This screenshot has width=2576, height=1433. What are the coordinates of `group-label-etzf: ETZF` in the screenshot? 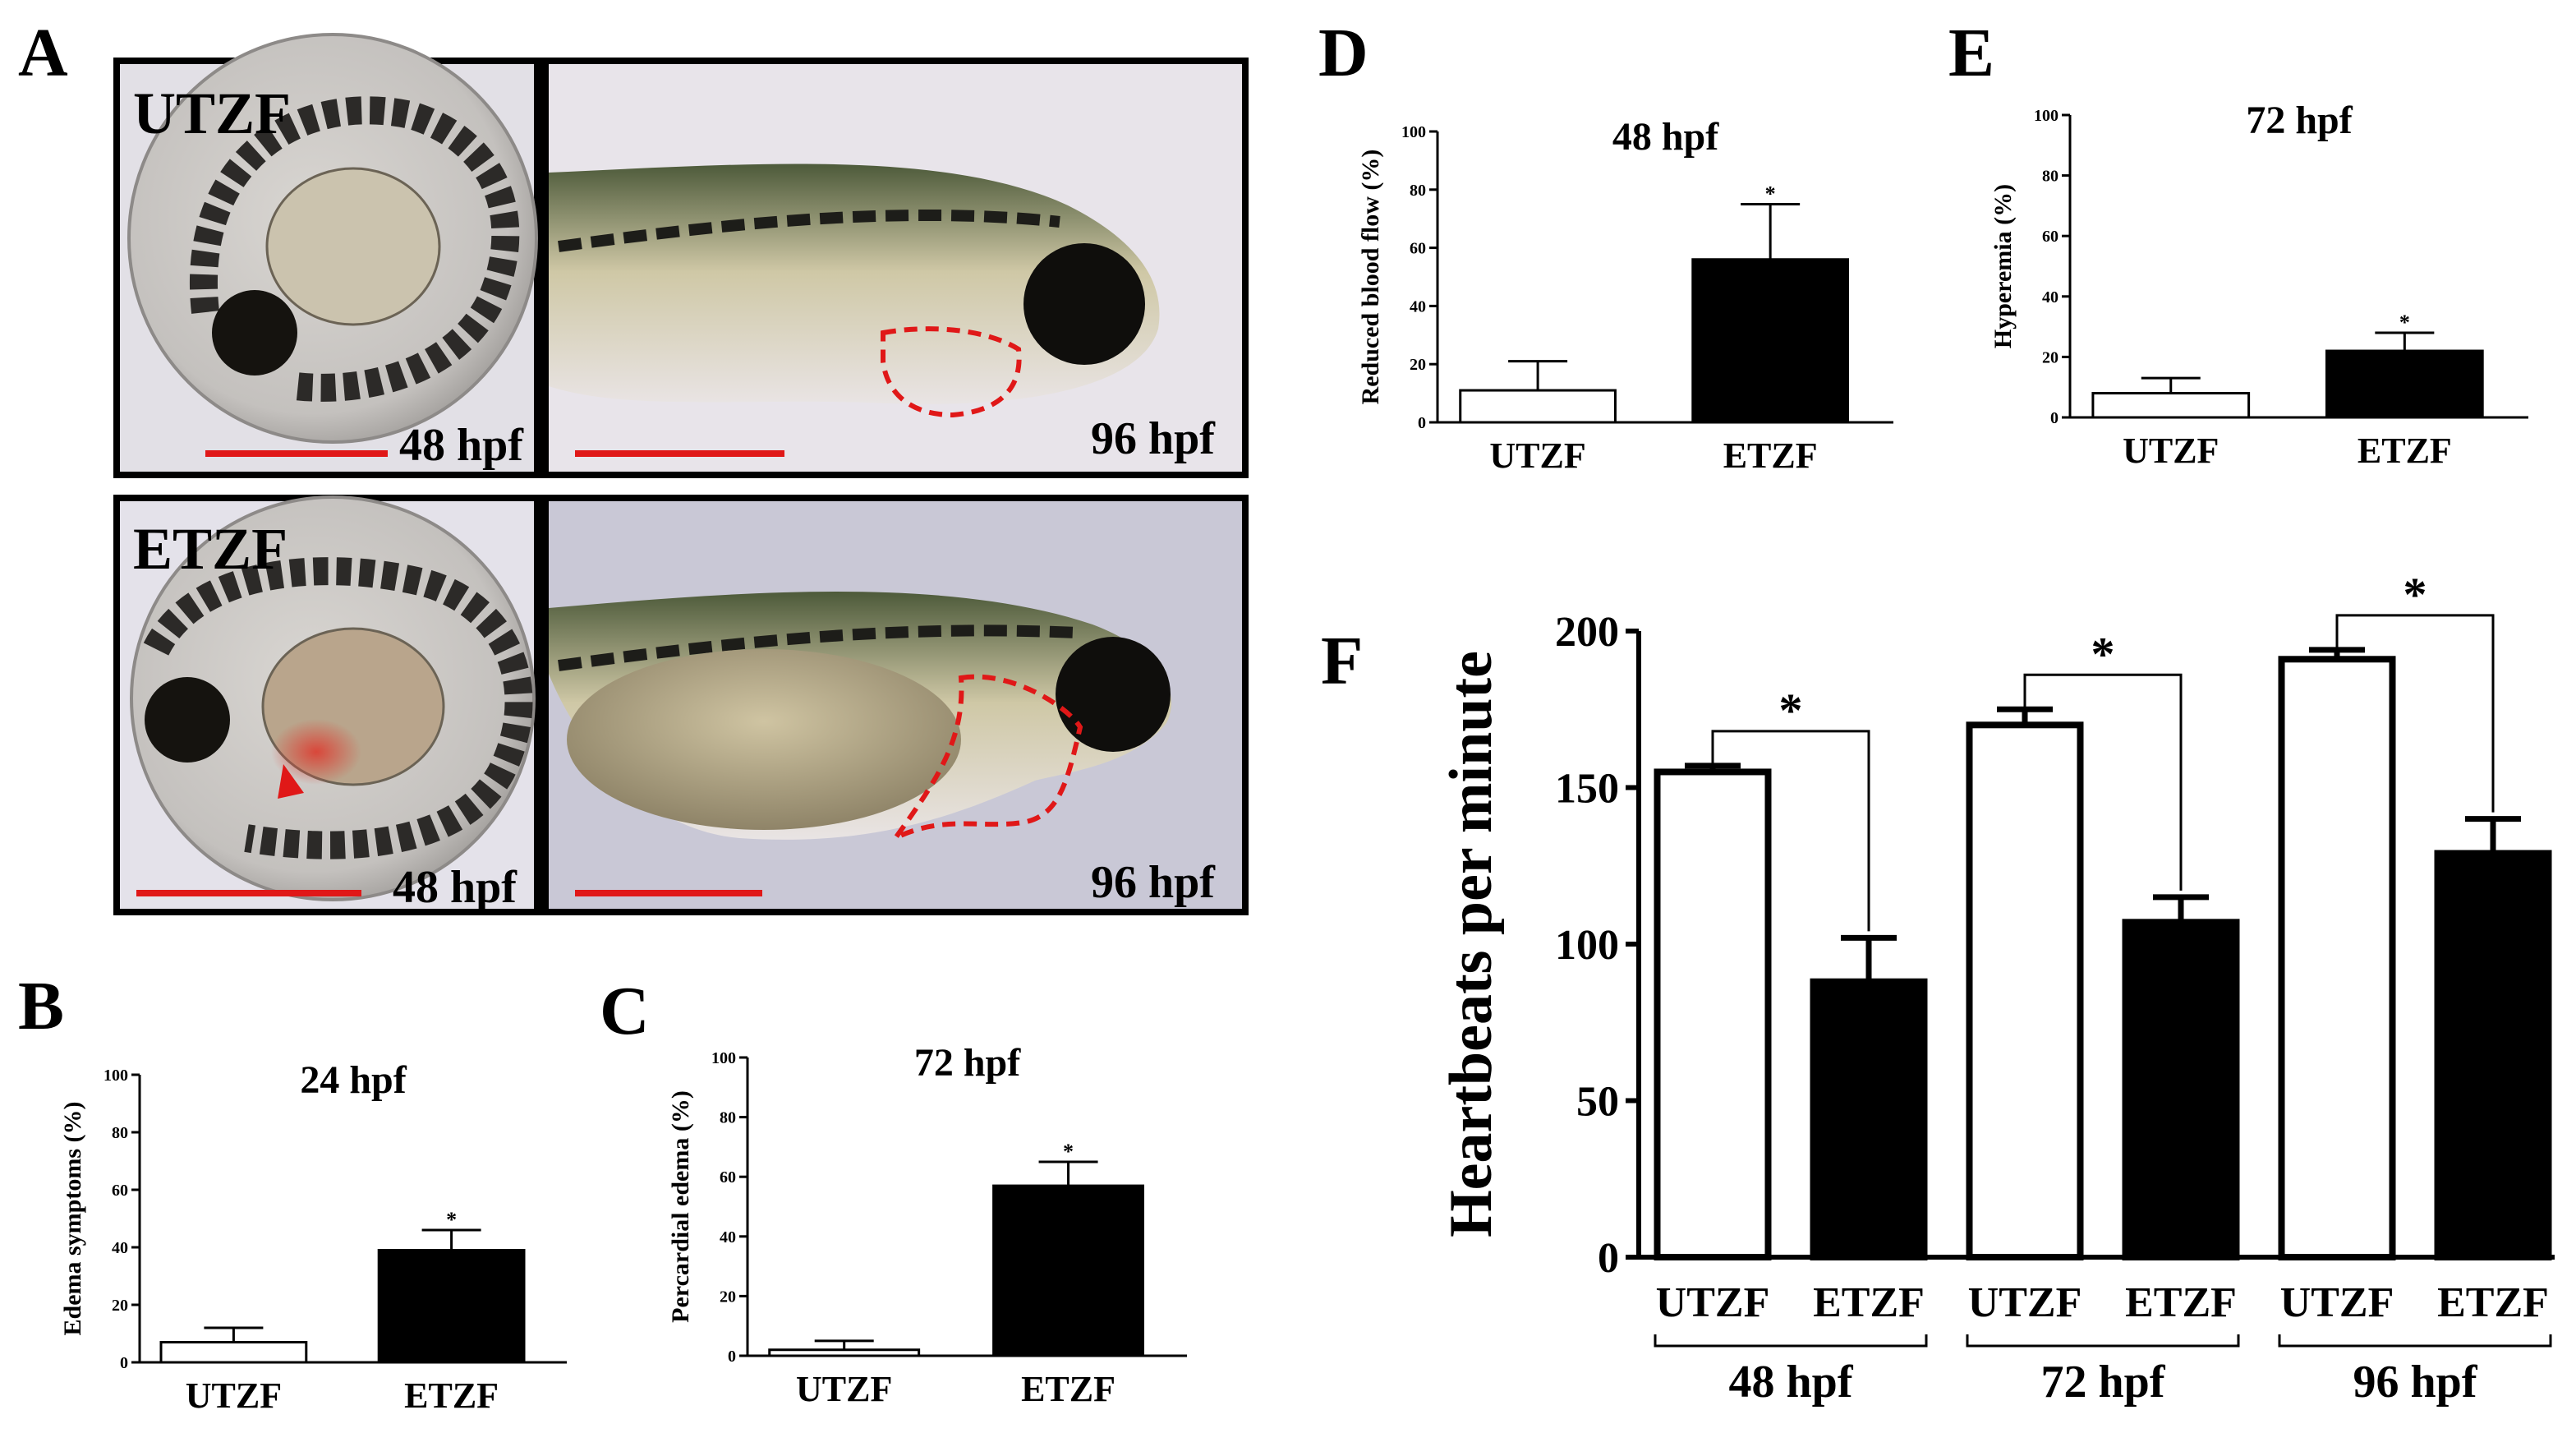 It's located at (211, 549).